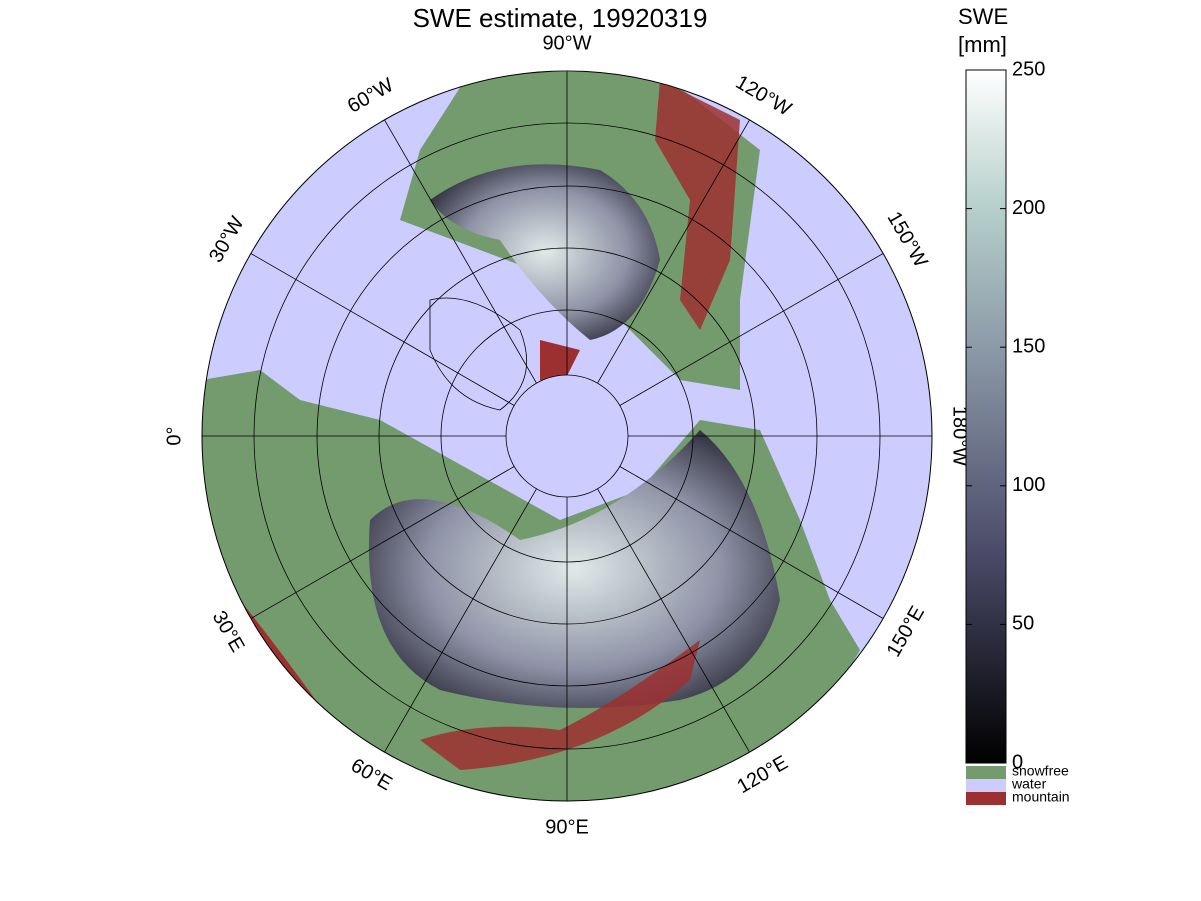  What do you see at coordinates (1028, 485) in the screenshot?
I see `colorbar-tick-label: 100` at bounding box center [1028, 485].